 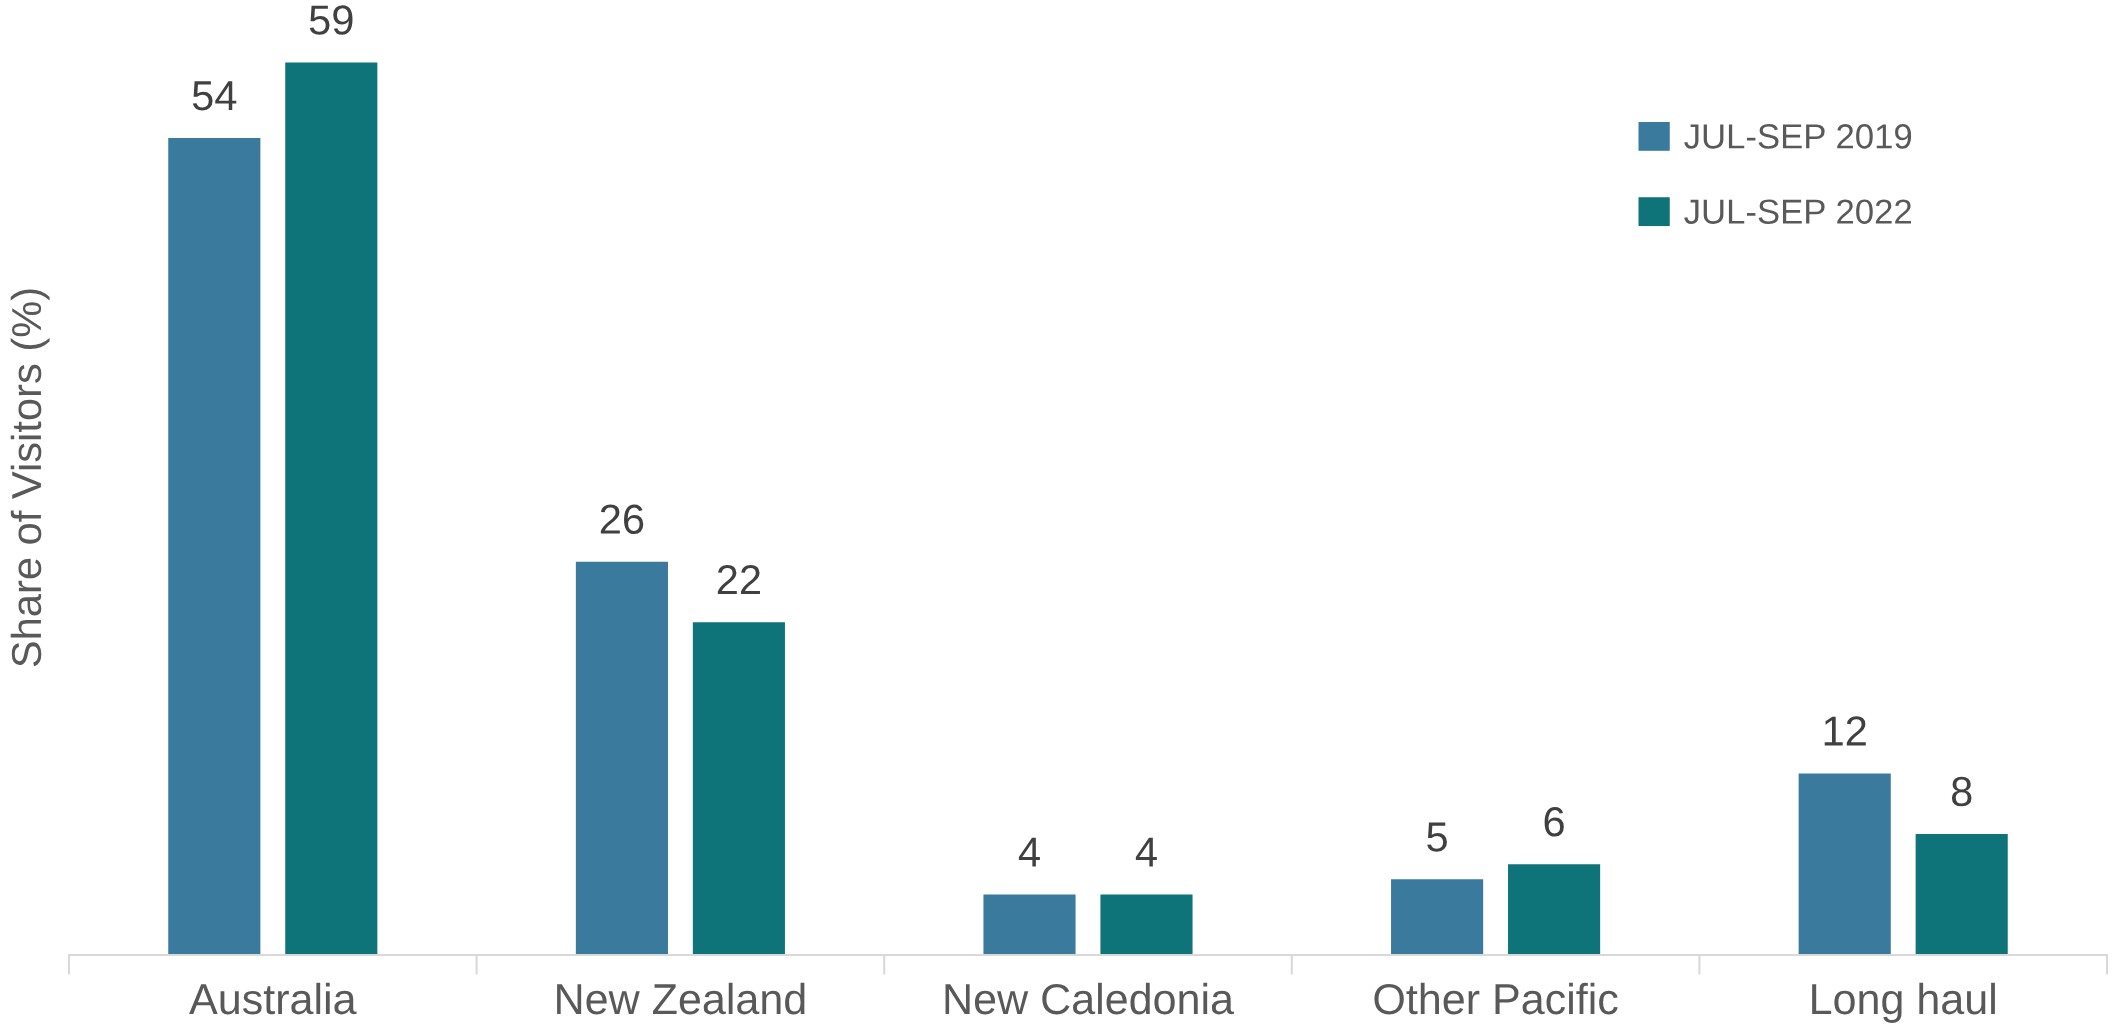 What do you see at coordinates (214, 96) in the screenshot?
I see `data-label: 54` at bounding box center [214, 96].